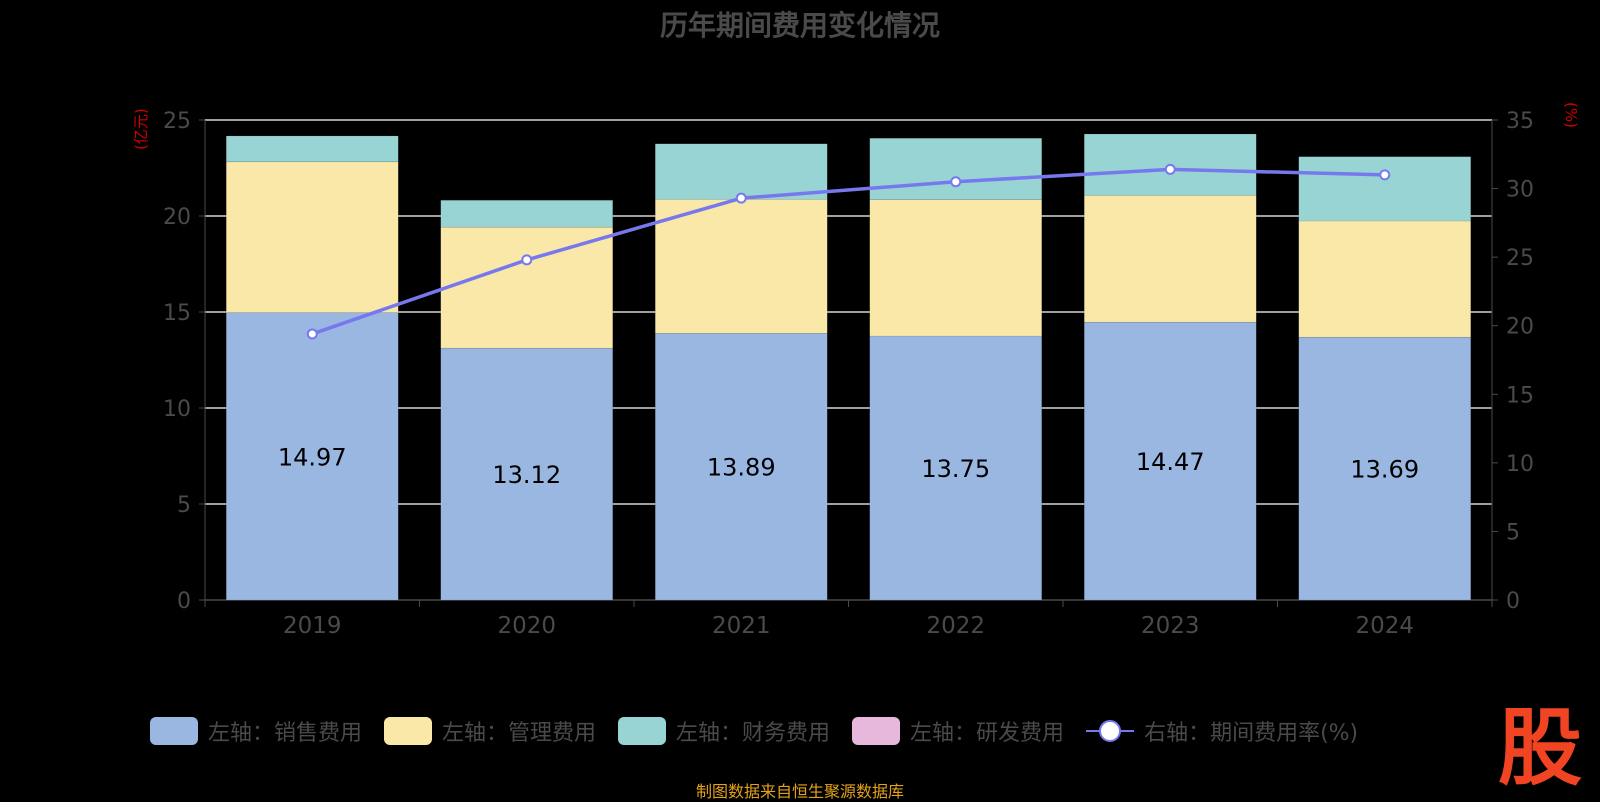 This screenshot has height=802, width=1600. What do you see at coordinates (408, 731) in the screenshot?
I see `legend-swatch-admin` at bounding box center [408, 731].